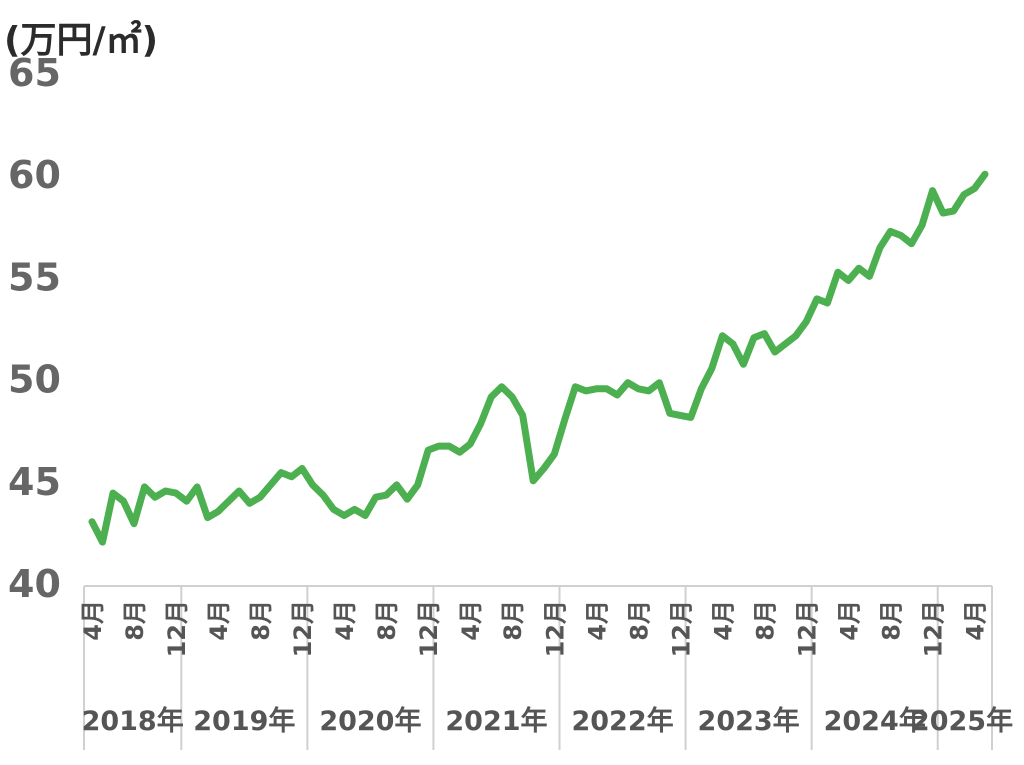 The width and height of the screenshot is (1024, 765). I want to click on y-tick-label: 55, so click(34, 277).